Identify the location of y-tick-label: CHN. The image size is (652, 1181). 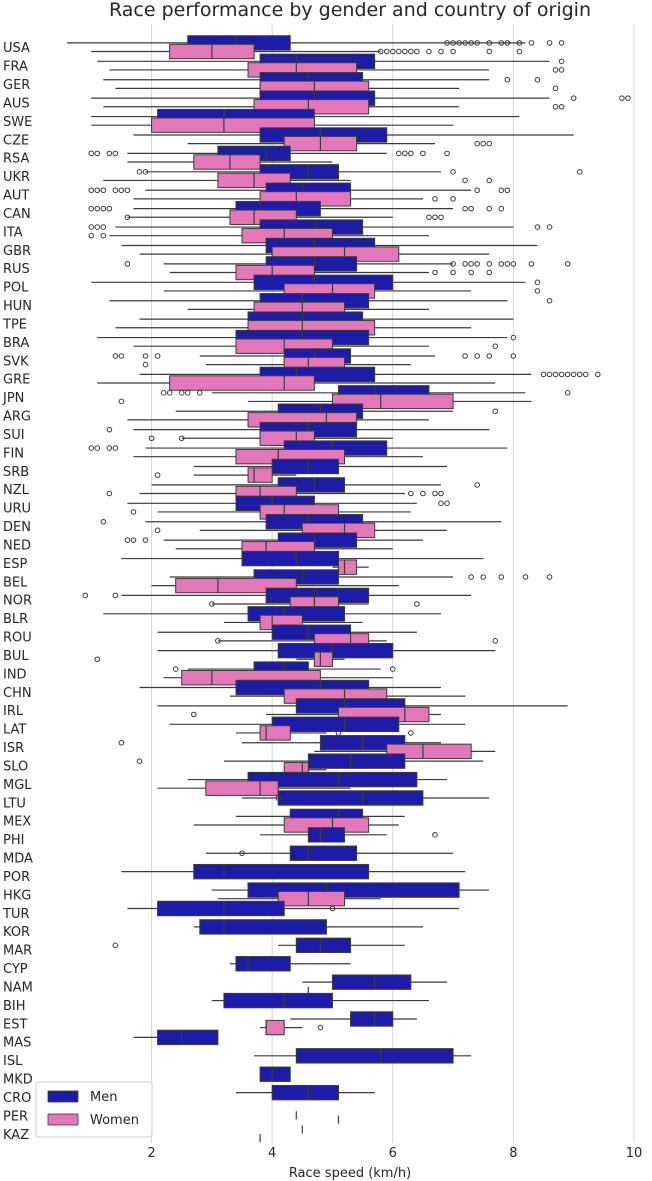
(17, 693).